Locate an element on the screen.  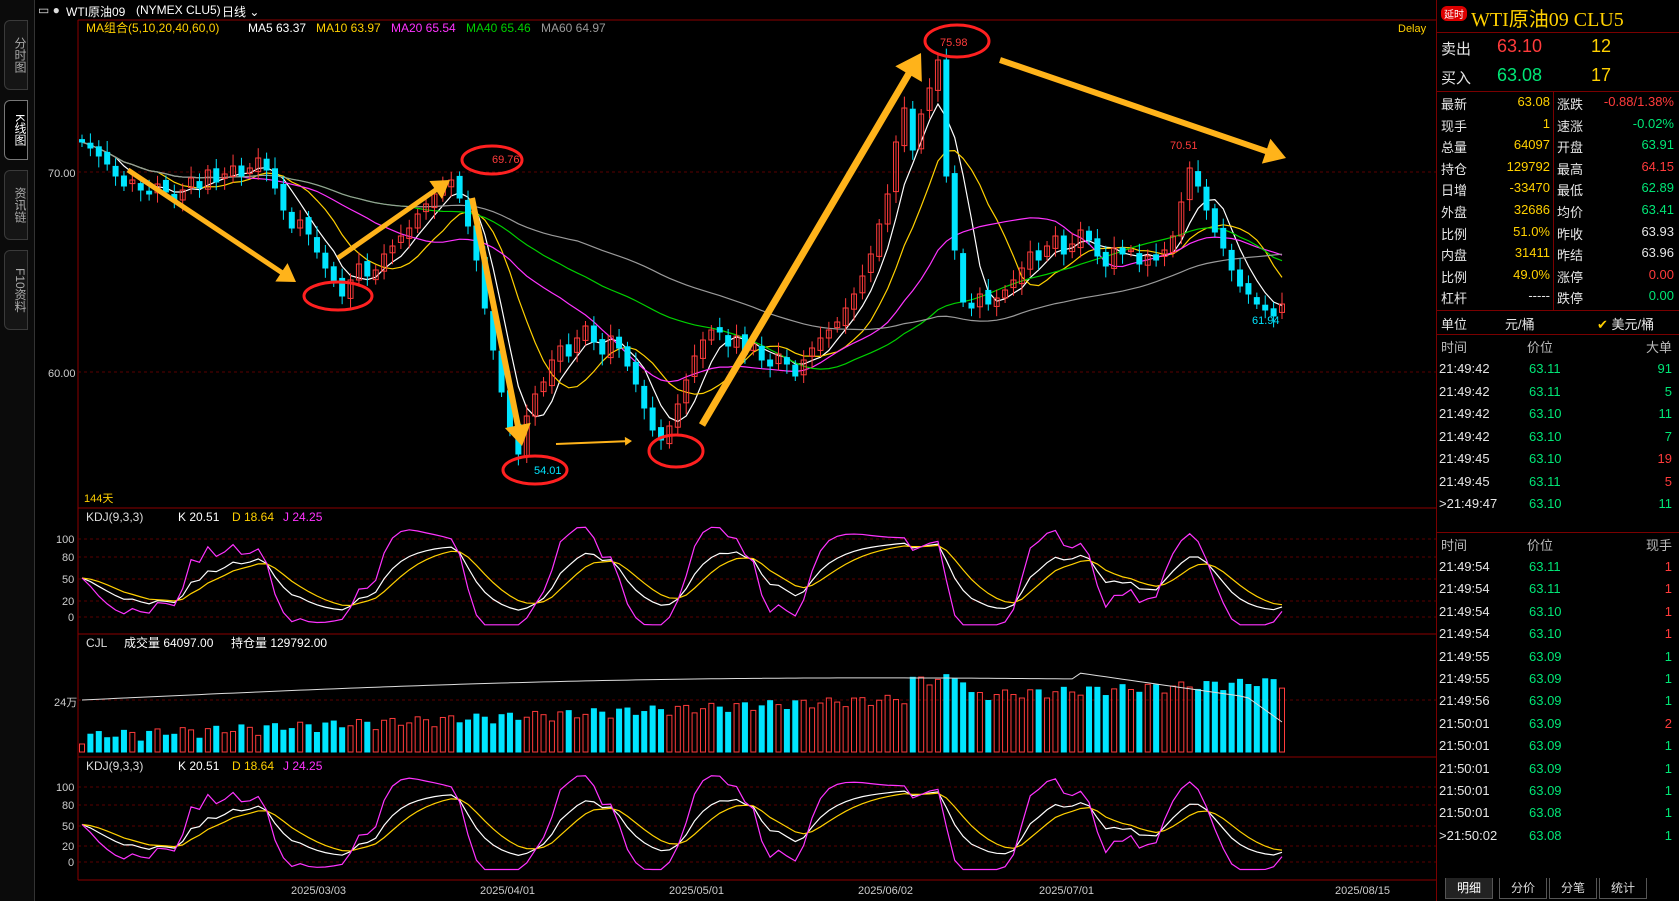
stat-value: 64.15 is located at coordinates (1657, 166).